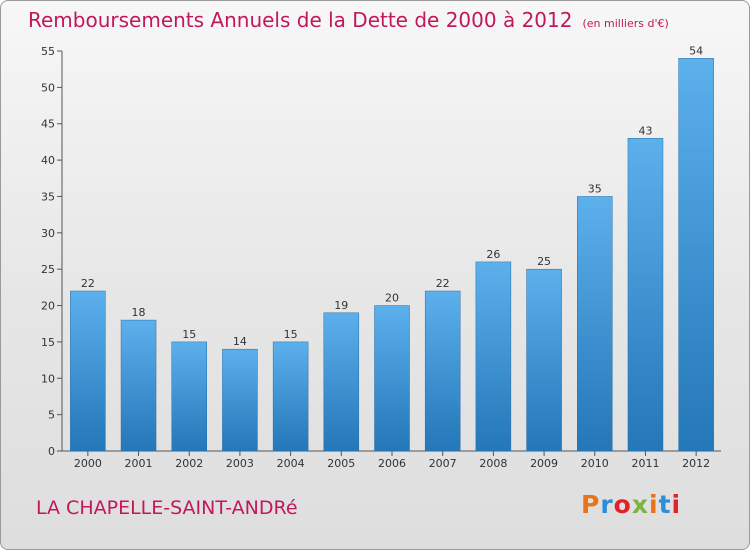 This screenshot has height=550, width=750. What do you see at coordinates (51, 415) in the screenshot?
I see `y-tick-label: 5` at bounding box center [51, 415].